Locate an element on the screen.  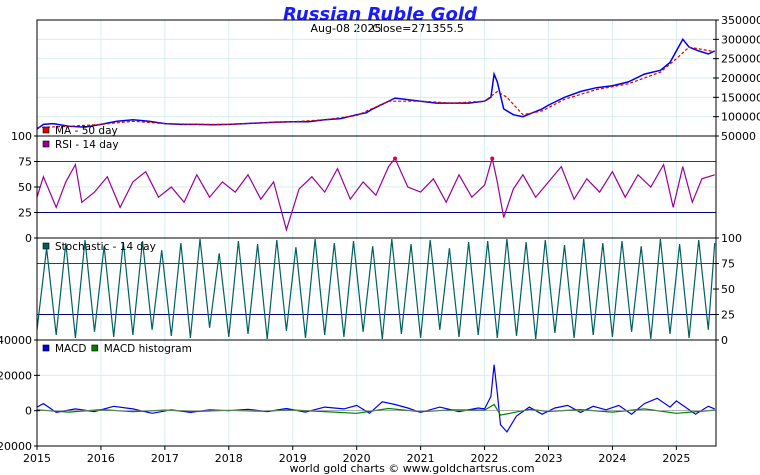
x-tick-label: 2019 is located at coordinates (293, 458).